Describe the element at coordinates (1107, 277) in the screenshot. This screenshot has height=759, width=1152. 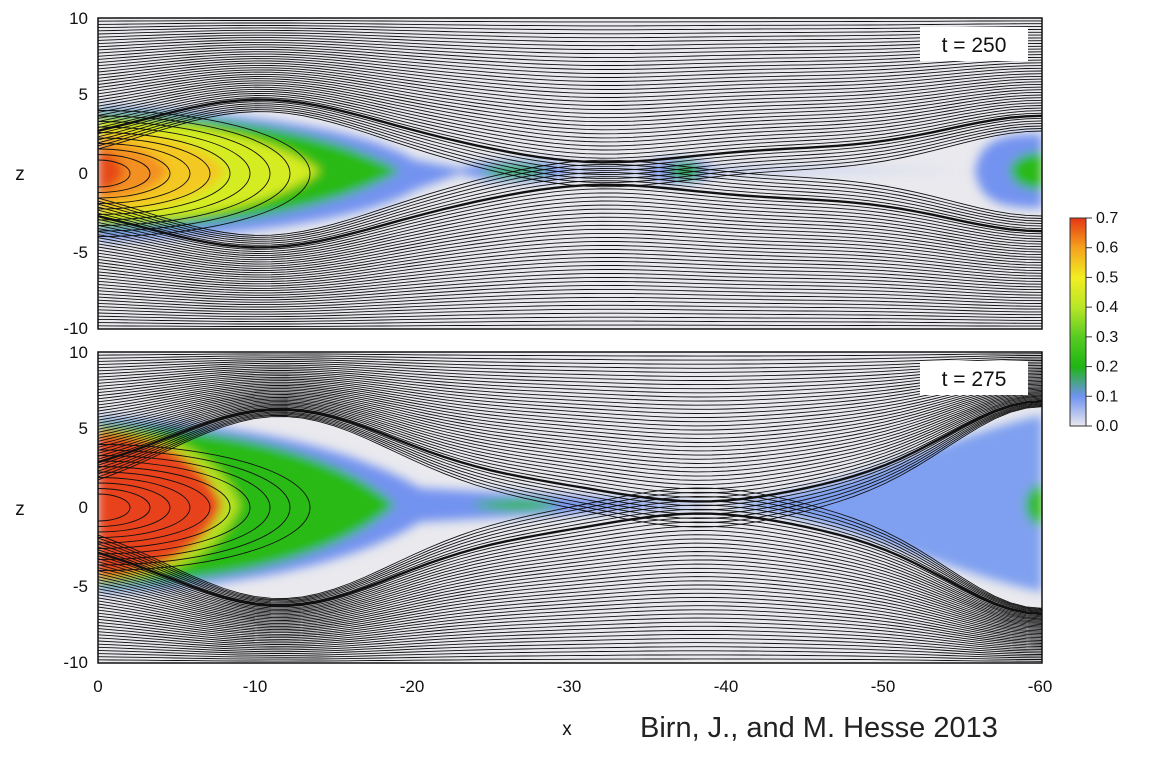
I see `colorbar-tick-label: 0.5` at that location.